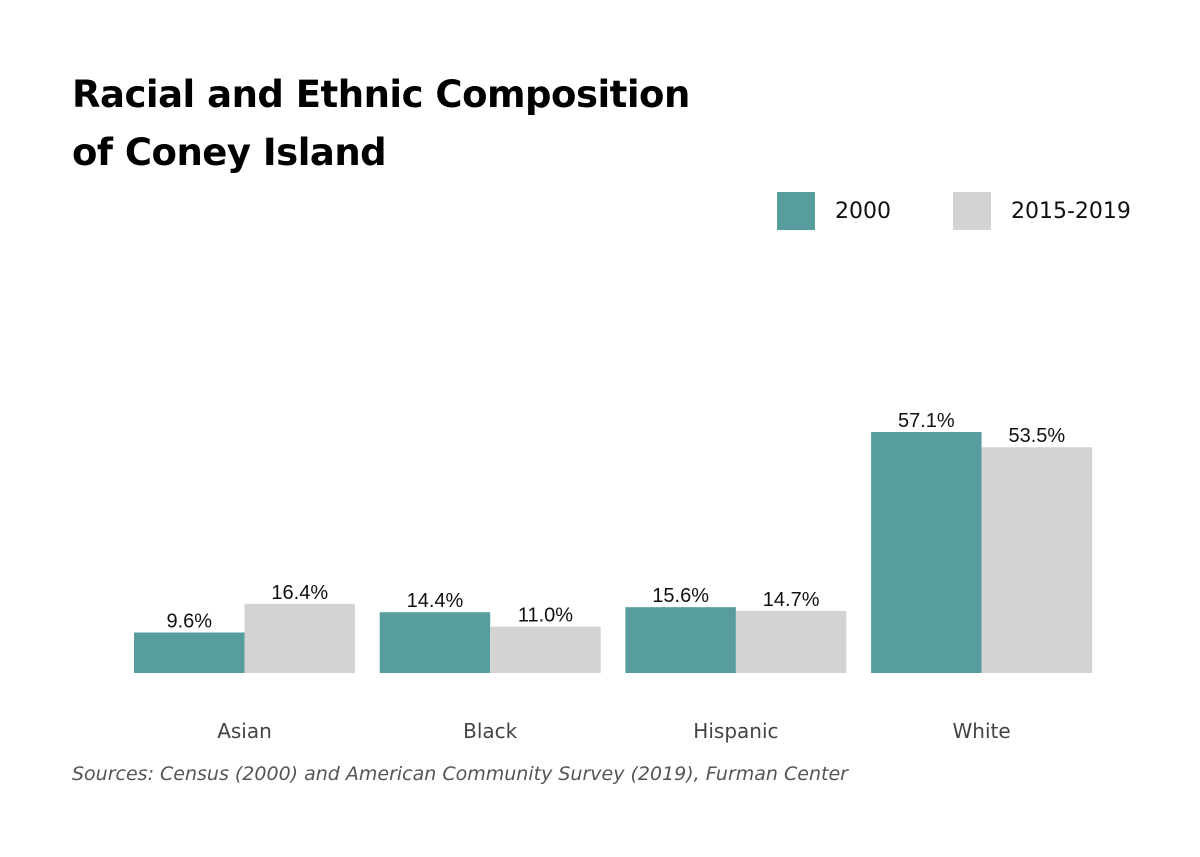 The image size is (1200, 857). I want to click on data-label-hispanic-2000: 15.6%, so click(680, 596).